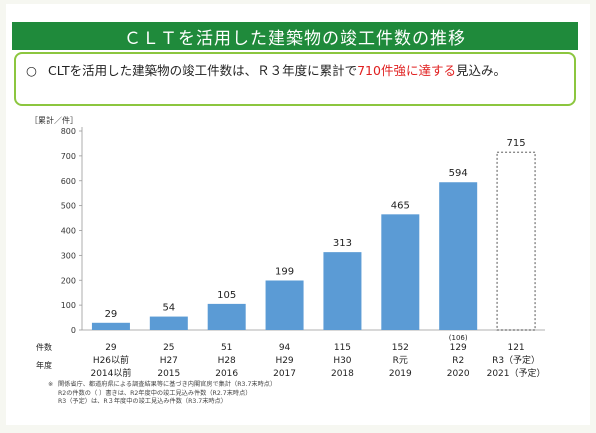 The width and height of the screenshot is (596, 433). I want to click on category-label: H29, so click(284, 361).